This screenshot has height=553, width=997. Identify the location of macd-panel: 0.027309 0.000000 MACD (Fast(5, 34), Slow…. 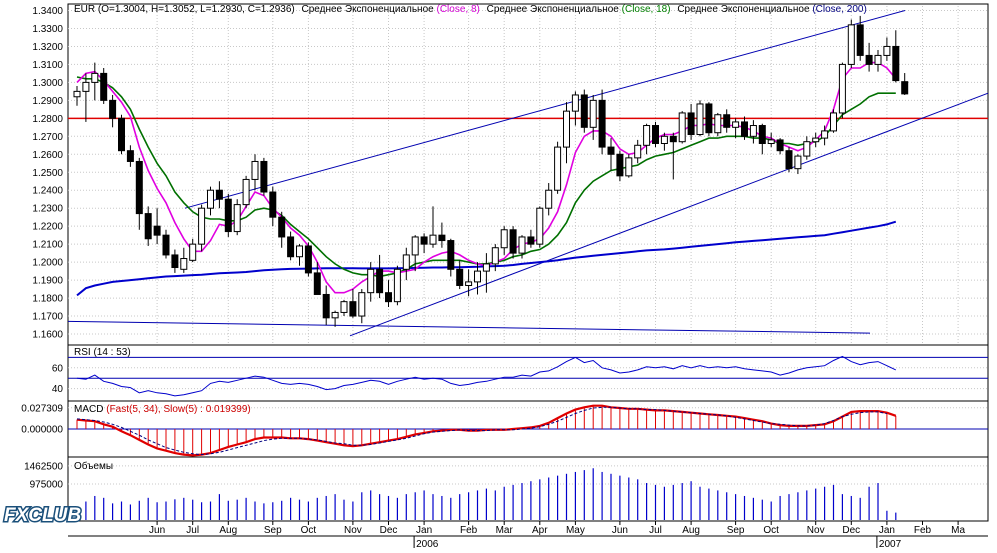
(505, 429).